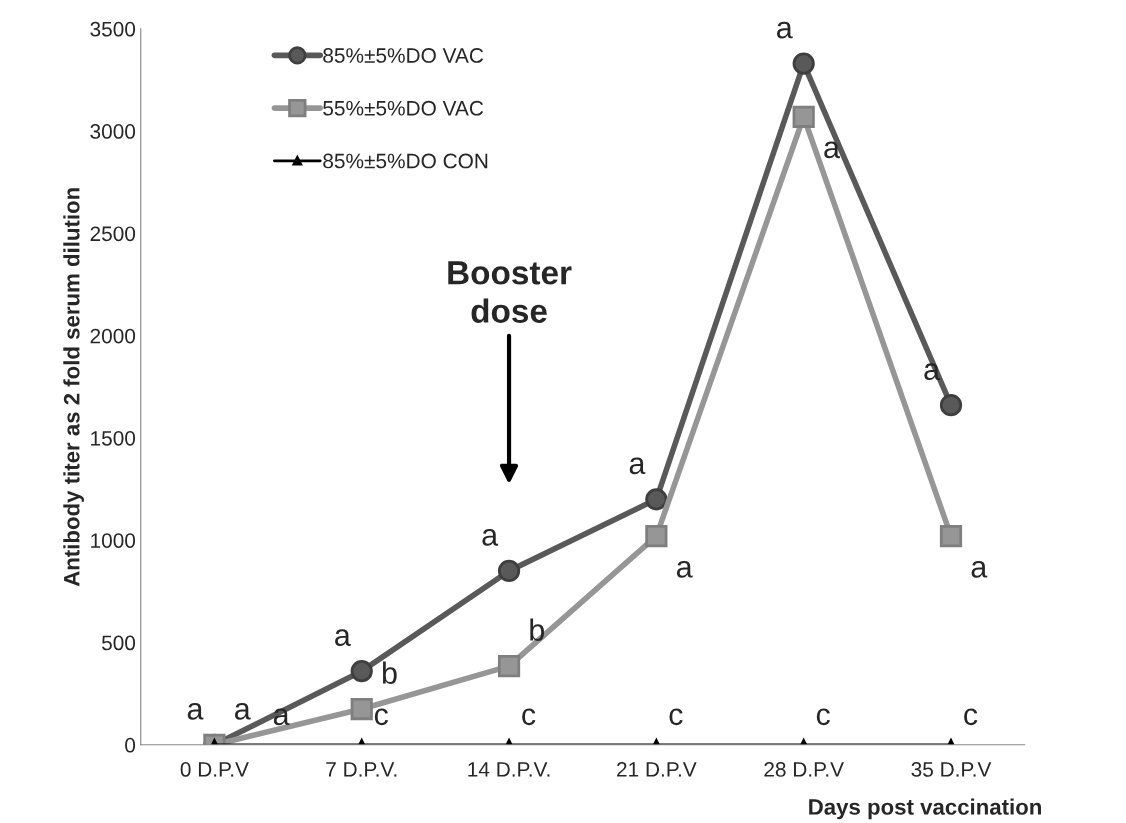  Describe the element at coordinates (951, 769) in the screenshot. I see `x-tick-label: 35 D.P.V` at that location.